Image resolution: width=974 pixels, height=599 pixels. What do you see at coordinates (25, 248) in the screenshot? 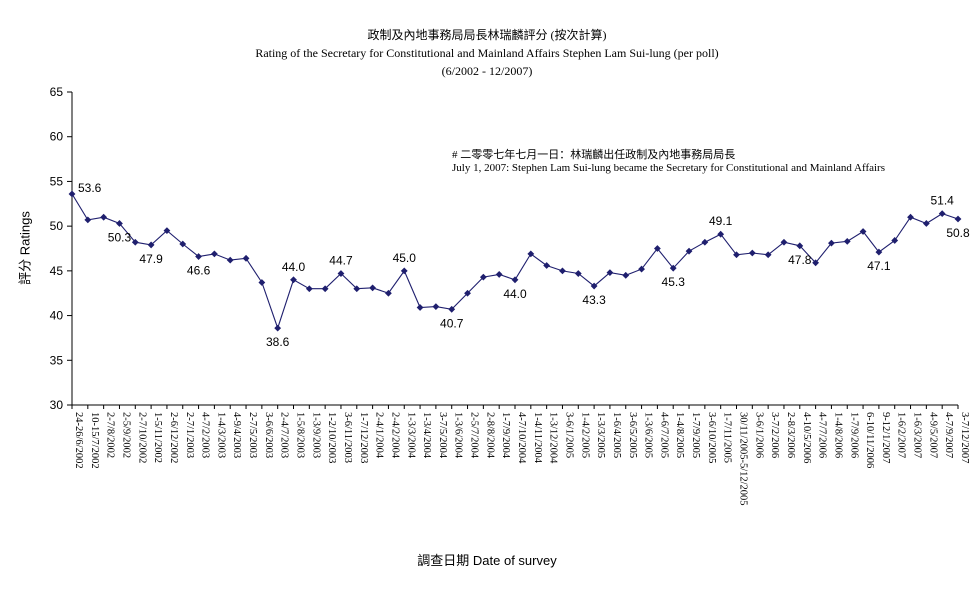
I see `y-axis-label: 評分 Ratings` at bounding box center [25, 248].